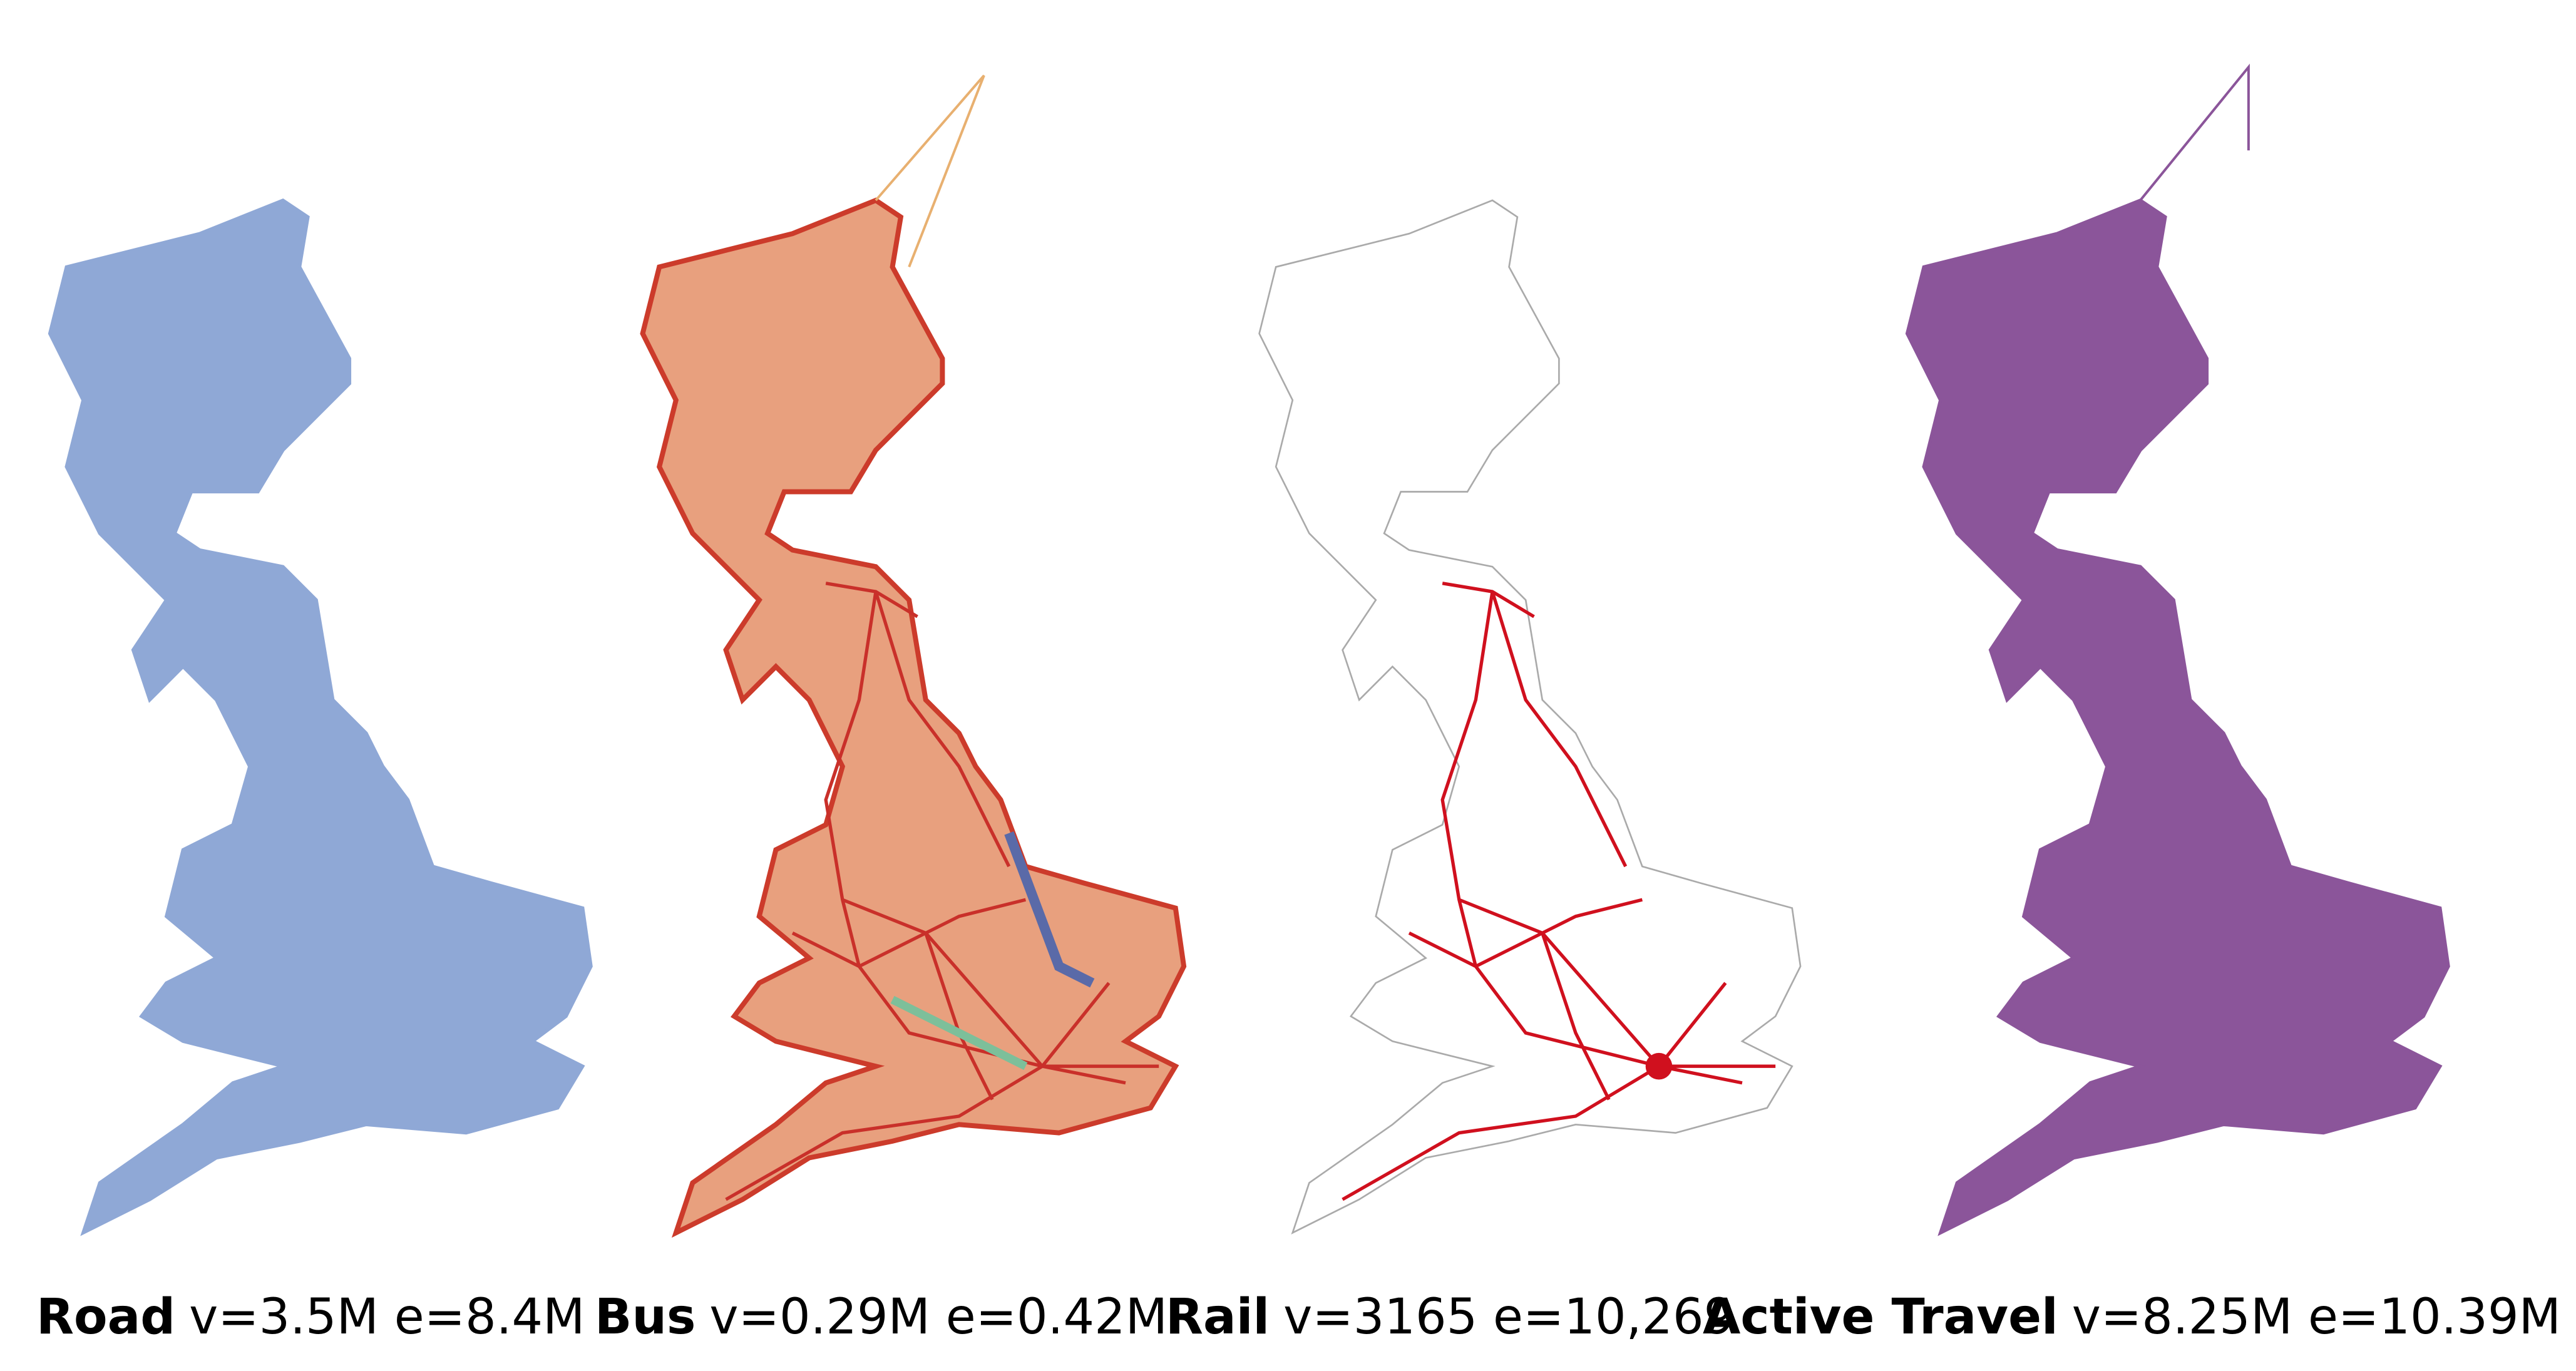 This screenshot has height=1371, width=2576. I want to click on network-stats: v=0.29M e=0.42M, so click(938, 1317).